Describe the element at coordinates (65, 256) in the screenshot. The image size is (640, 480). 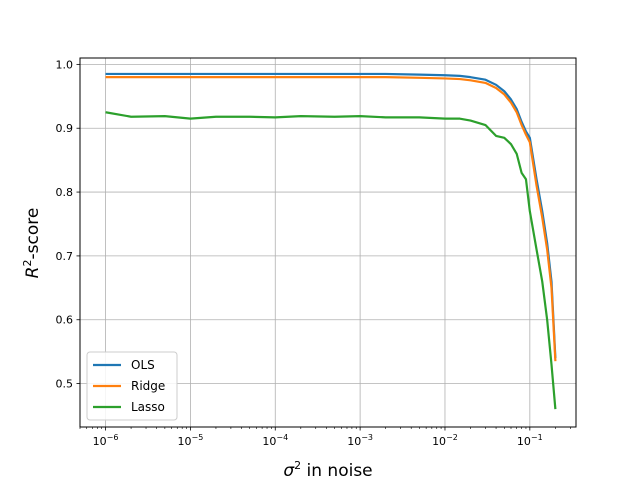
I see `y-tick-label: 0.7` at that location.